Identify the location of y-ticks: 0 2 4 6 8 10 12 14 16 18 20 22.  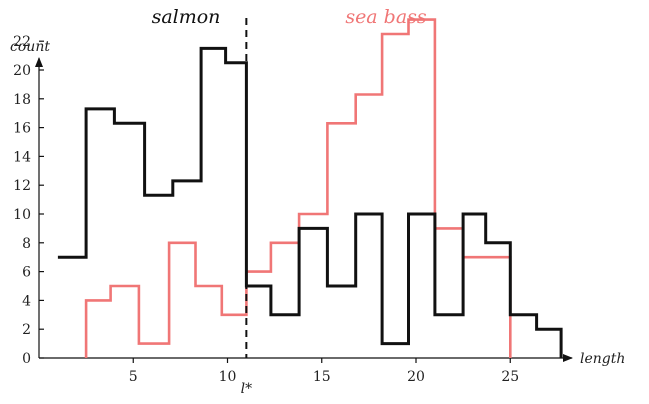
(28, 200).